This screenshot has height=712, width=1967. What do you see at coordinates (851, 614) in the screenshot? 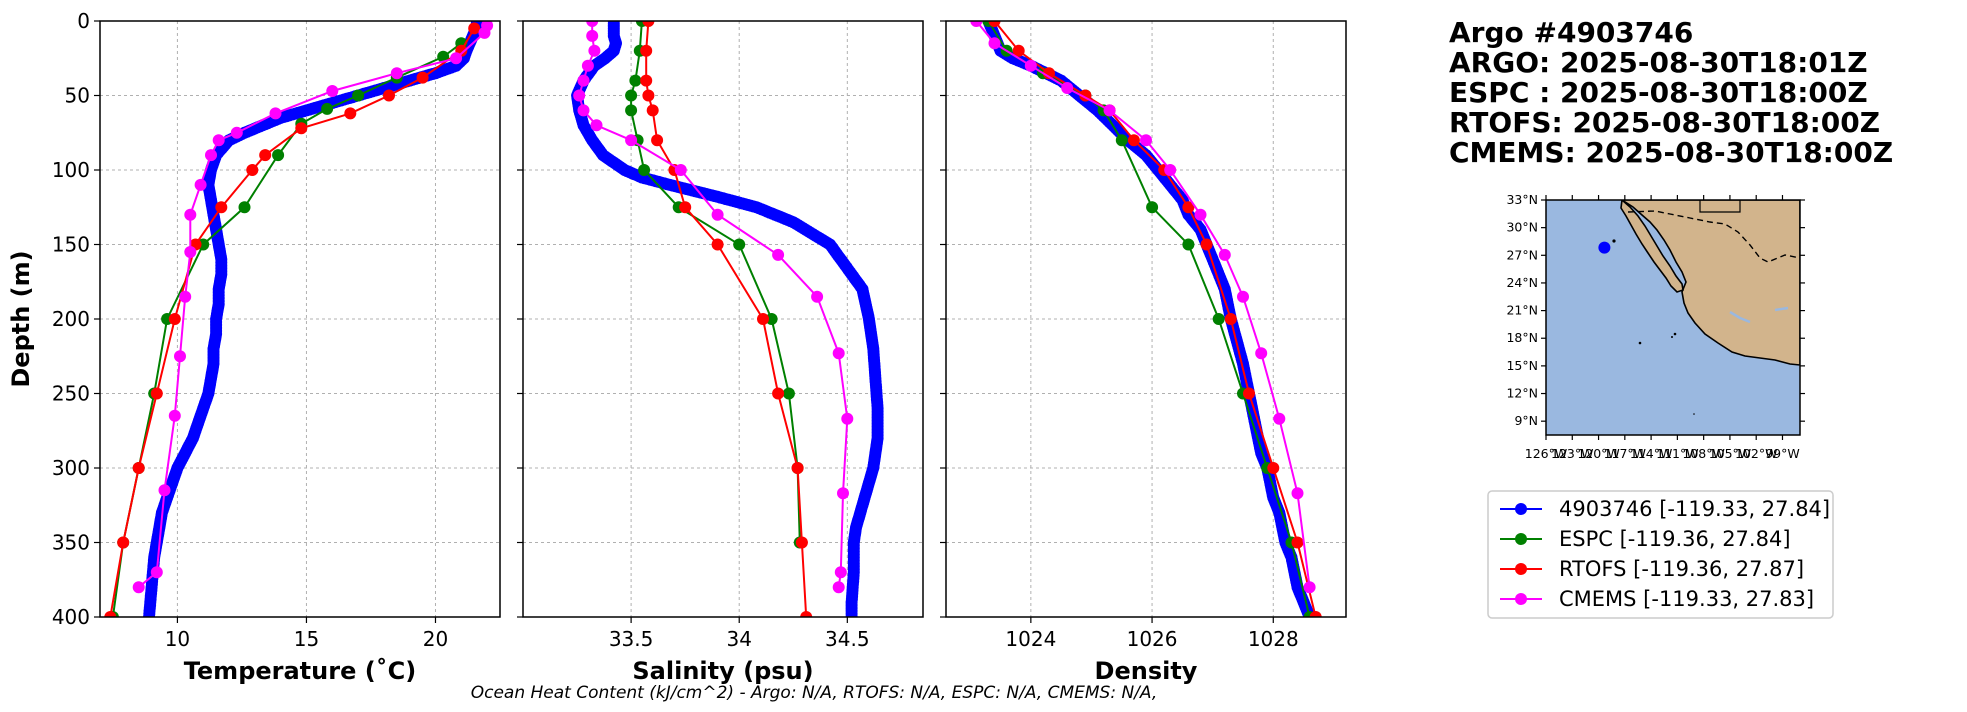
I see `point-argo` at bounding box center [851, 614].